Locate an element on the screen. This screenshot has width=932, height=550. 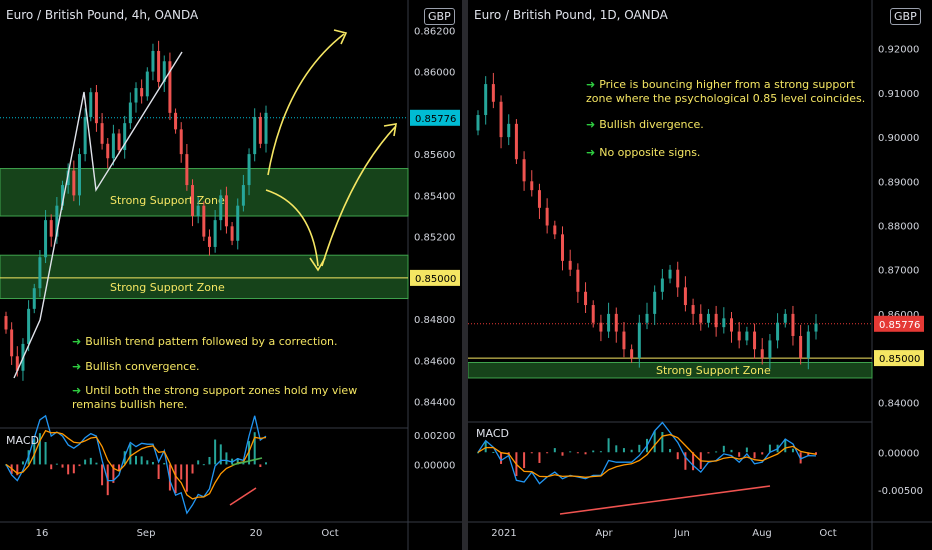
right-currency-badge: GBP is located at coordinates (905, 16).